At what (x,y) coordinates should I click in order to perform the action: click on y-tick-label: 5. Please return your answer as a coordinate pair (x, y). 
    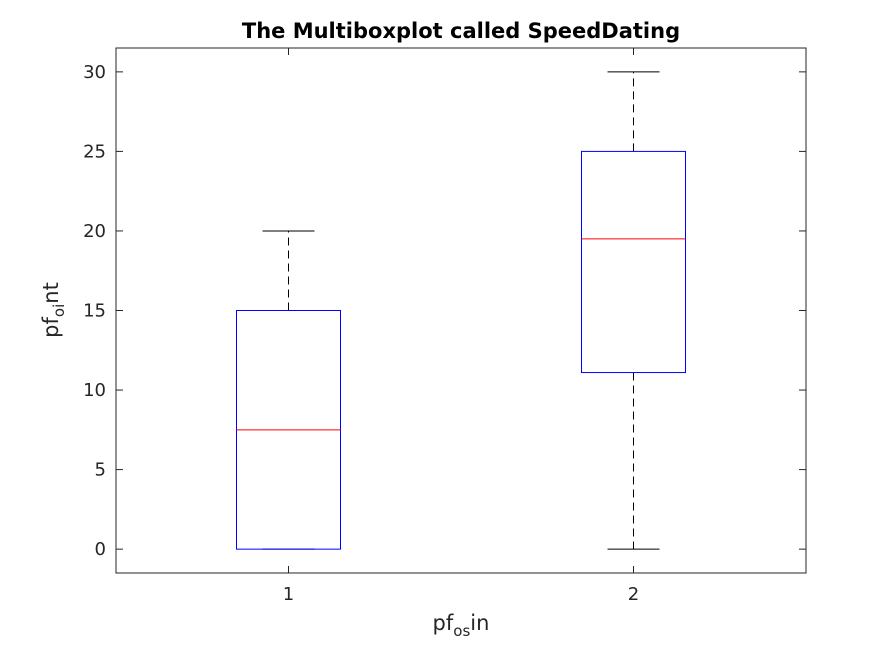
    Looking at the image, I should click on (100, 470).